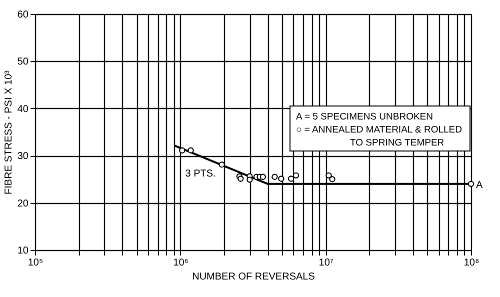 This screenshot has width=500, height=297. I want to click on x-tick-label: 10⁵, so click(36, 263).